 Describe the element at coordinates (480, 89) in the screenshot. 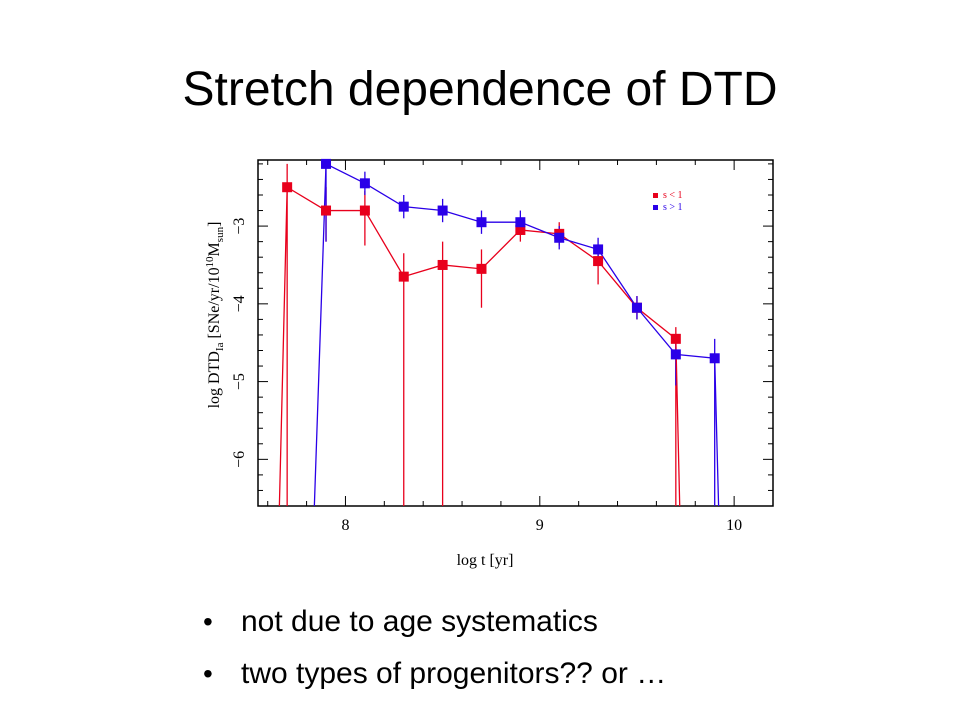

I see `slide-title: Stretch dependence of DTD` at that location.